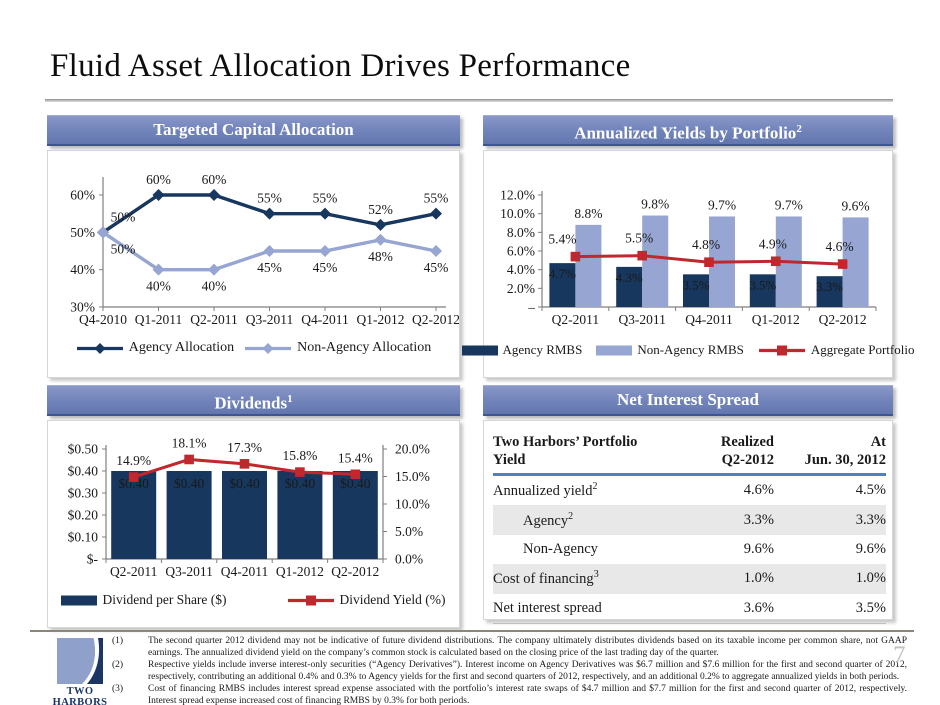 This screenshot has height=705, width=940. I want to click on row-value: 4.5%, so click(870, 490).